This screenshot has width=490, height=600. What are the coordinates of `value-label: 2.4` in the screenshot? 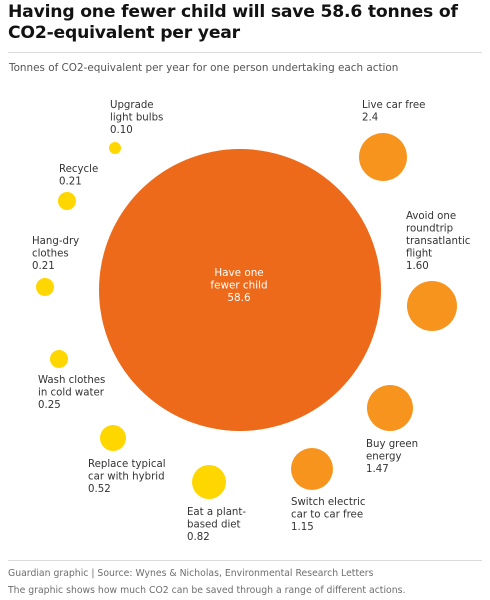 It's located at (370, 118).